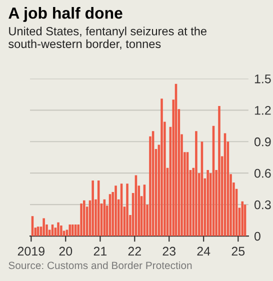 Image resolution: width=273 pixels, height=281 pixels. Describe the element at coordinates (262, 110) in the screenshot. I see `y-tick-label: 1.2` at that location.